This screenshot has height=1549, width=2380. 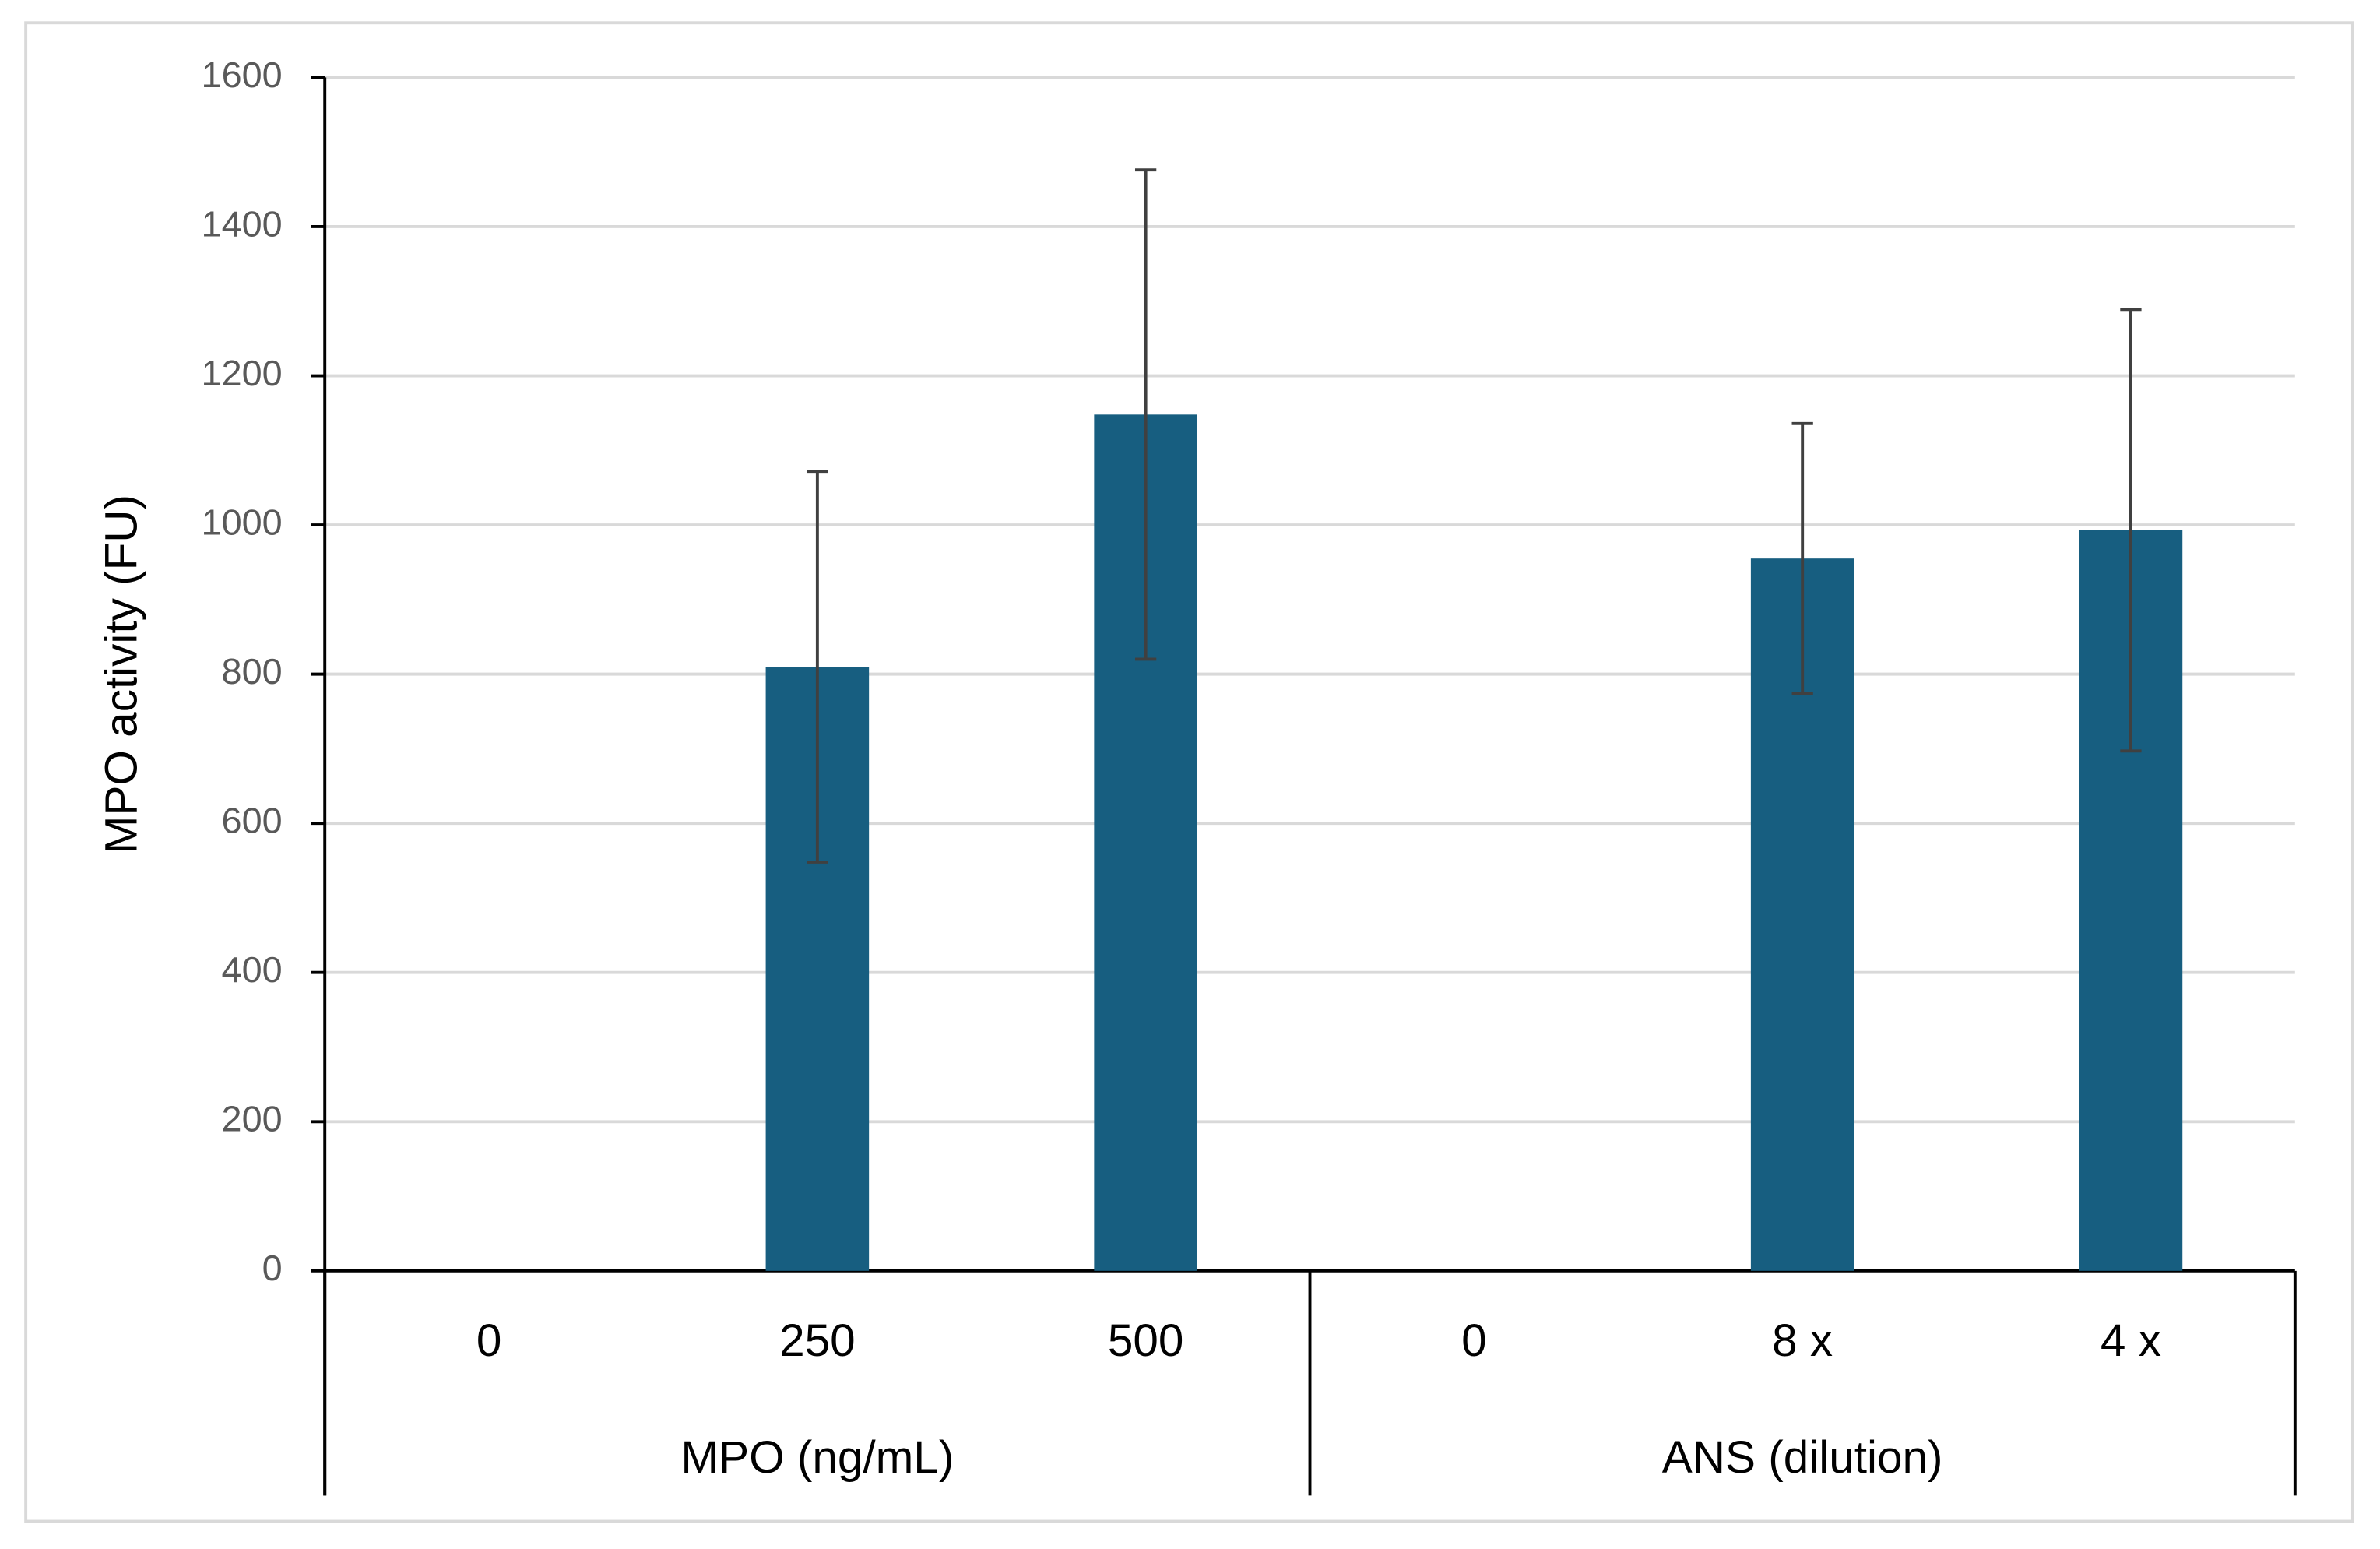 What do you see at coordinates (252, 970) in the screenshot?
I see `y-tick-label: 400` at bounding box center [252, 970].